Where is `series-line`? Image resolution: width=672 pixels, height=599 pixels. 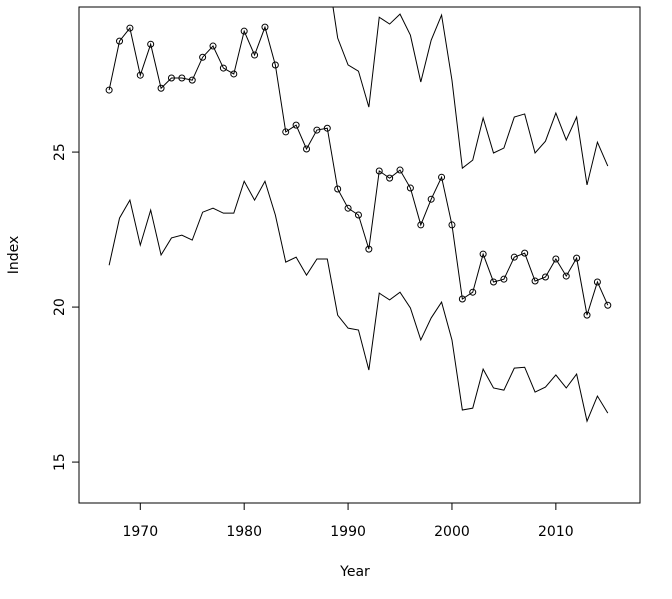 series-line is located at coordinates (470, 96).